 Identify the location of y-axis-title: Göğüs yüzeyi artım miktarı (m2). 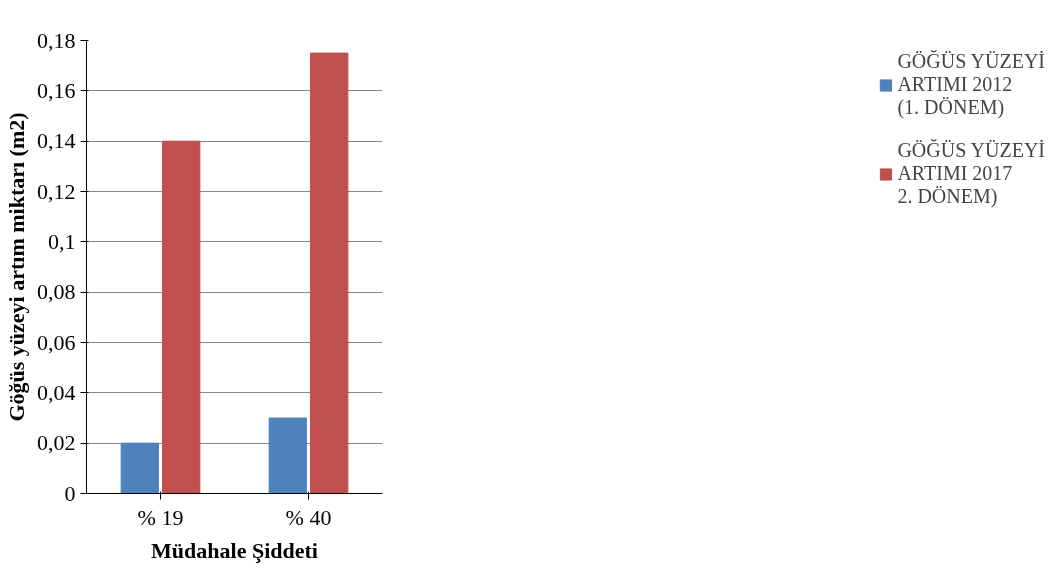
(16, 267).